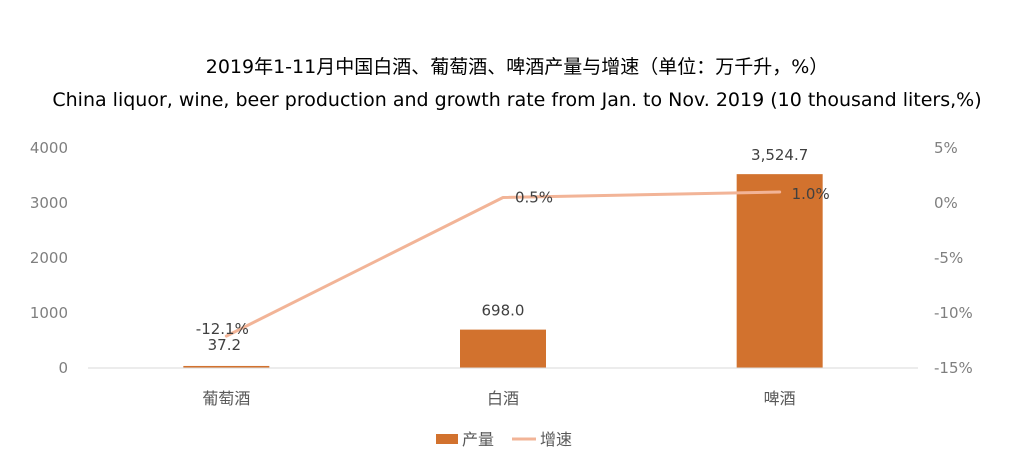 This screenshot has width=1034, height=467. What do you see at coordinates (779, 155) in the screenshot?
I see `bar-data-label: 3,524.7` at bounding box center [779, 155].